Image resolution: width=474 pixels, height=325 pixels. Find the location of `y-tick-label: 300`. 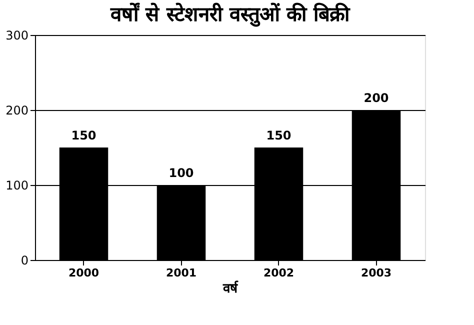

y-tick-label: 300 is located at coordinates (17, 35).